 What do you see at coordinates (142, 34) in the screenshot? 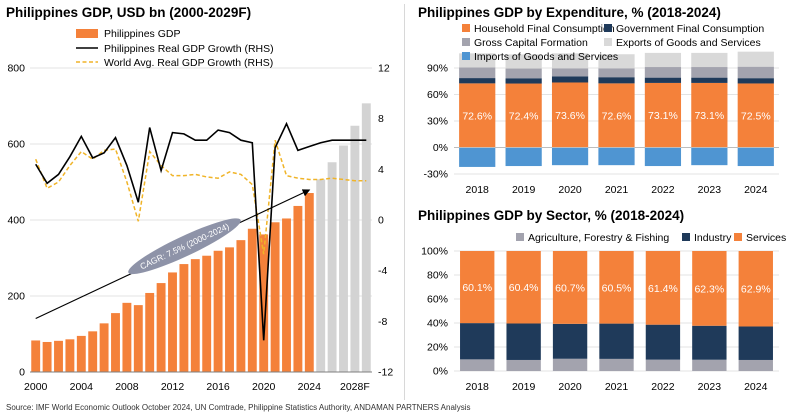
I see `legend-label-gdp: Philippines GDP` at bounding box center [142, 34].